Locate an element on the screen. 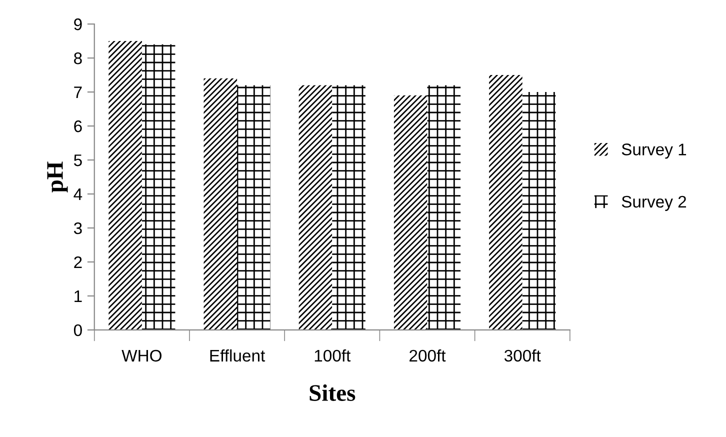 This screenshot has height=437, width=726. y-tick-label: 7 is located at coordinates (78, 92).